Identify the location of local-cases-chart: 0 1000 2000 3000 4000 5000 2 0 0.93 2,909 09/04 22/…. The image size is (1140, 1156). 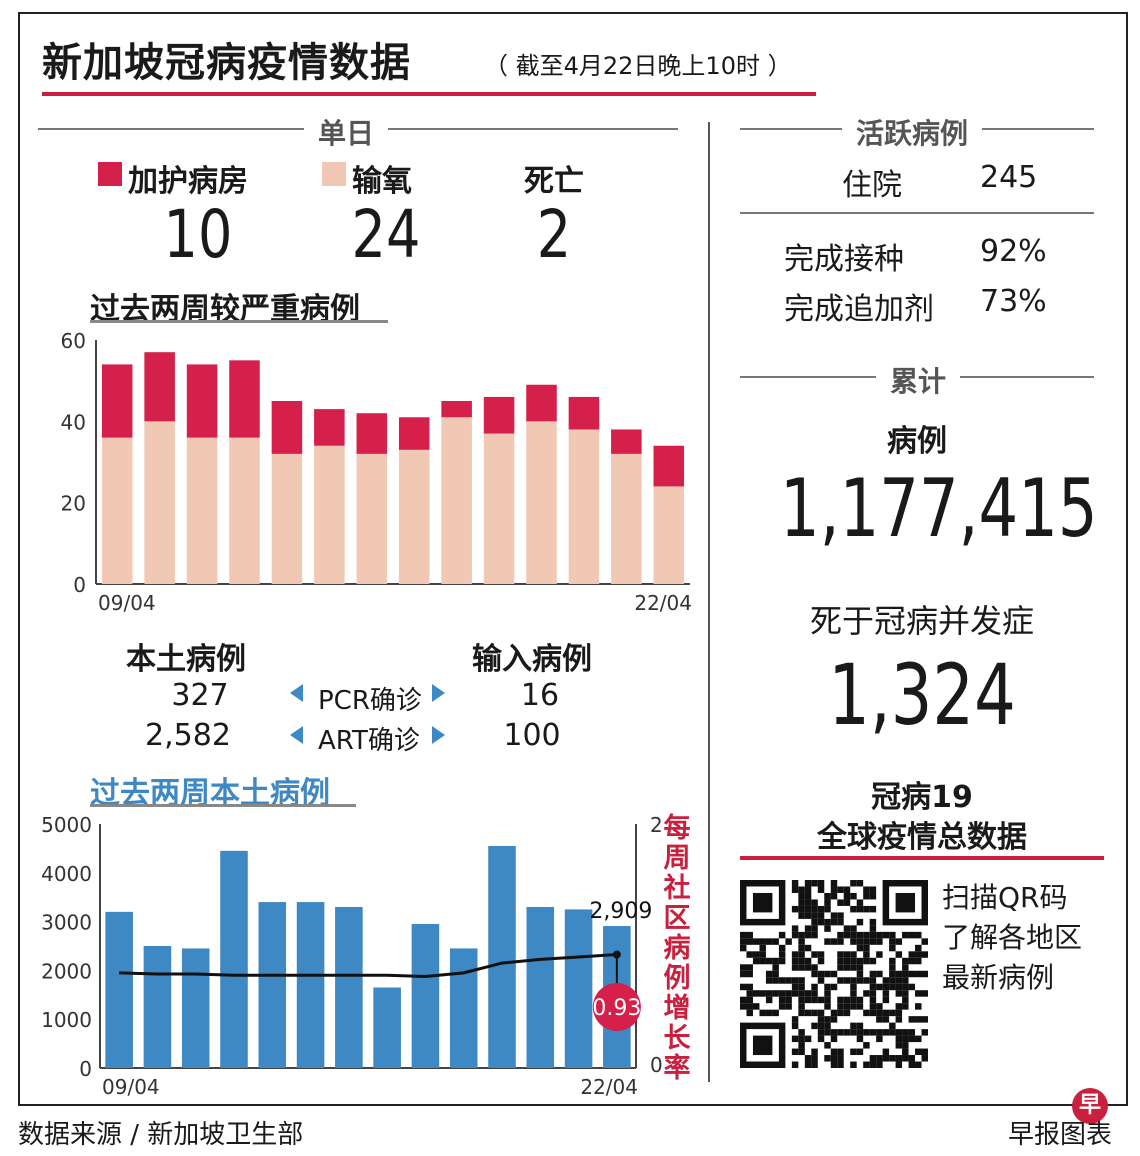
(352, 956).